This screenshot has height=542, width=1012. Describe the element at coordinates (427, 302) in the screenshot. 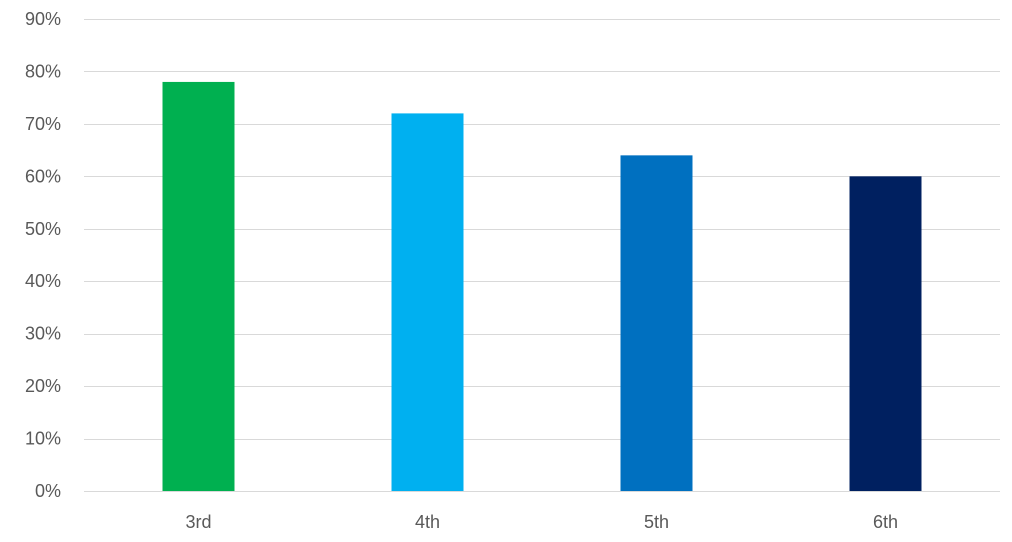

I see `bar-4th` at that location.